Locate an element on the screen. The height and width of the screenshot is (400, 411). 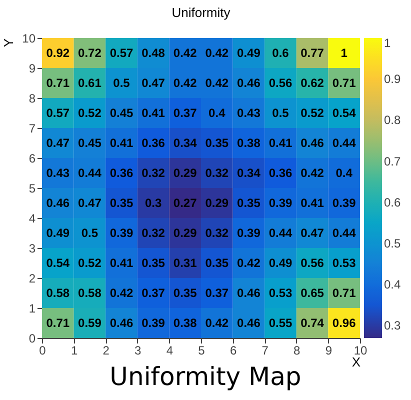
data-label: 0.65 is located at coordinates (312, 293).